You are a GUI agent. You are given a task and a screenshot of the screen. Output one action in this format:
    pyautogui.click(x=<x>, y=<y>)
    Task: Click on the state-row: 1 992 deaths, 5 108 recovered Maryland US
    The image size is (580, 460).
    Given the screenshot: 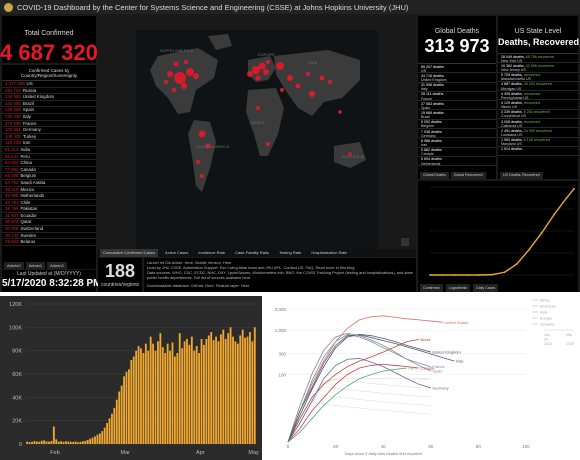 What is the action you would take?
    pyautogui.click(x=538, y=142)
    